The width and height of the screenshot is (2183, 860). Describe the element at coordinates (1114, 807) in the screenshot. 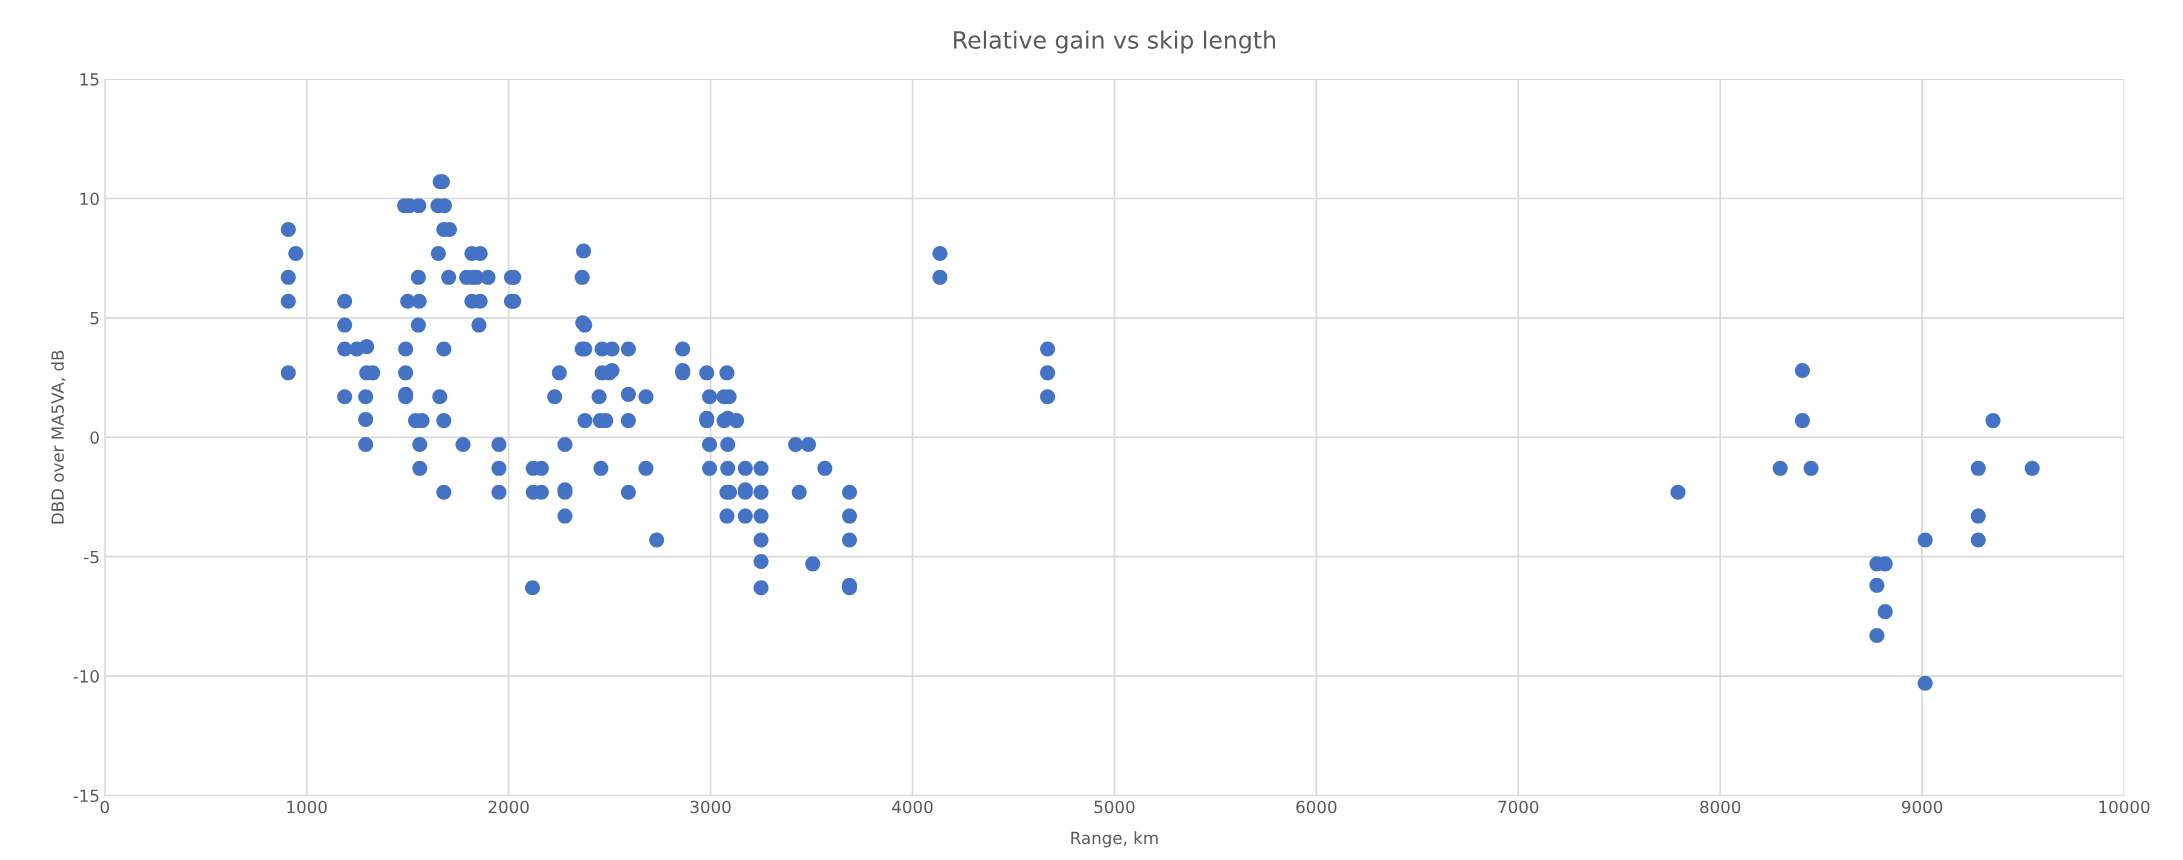

I see `x-tick-label: 5000` at that location.